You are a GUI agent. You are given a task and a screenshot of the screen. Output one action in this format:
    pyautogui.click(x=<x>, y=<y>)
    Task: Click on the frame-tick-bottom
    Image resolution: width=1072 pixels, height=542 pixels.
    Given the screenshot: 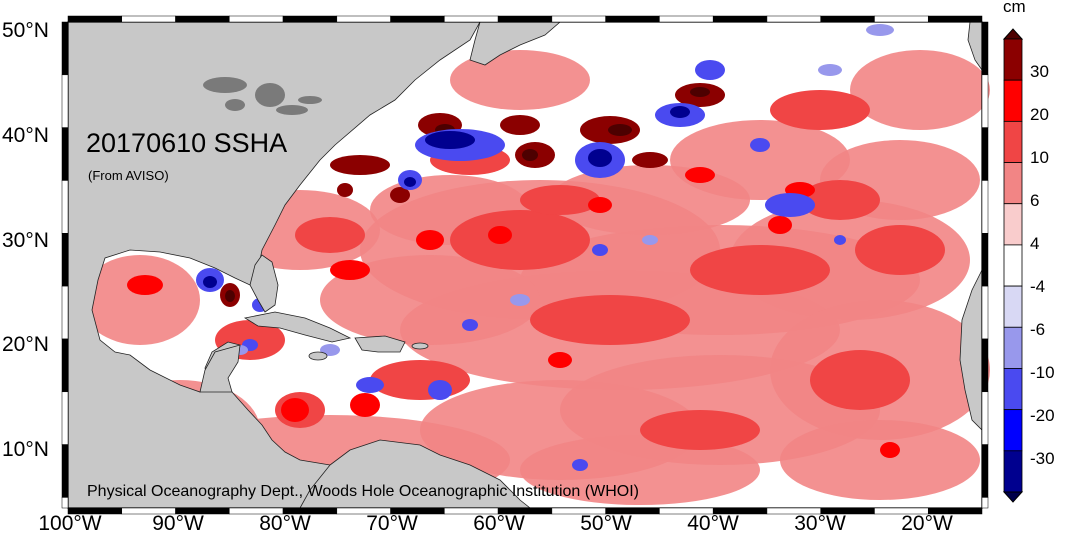 What is the action you would take?
    pyautogui.click(x=955, y=511)
    